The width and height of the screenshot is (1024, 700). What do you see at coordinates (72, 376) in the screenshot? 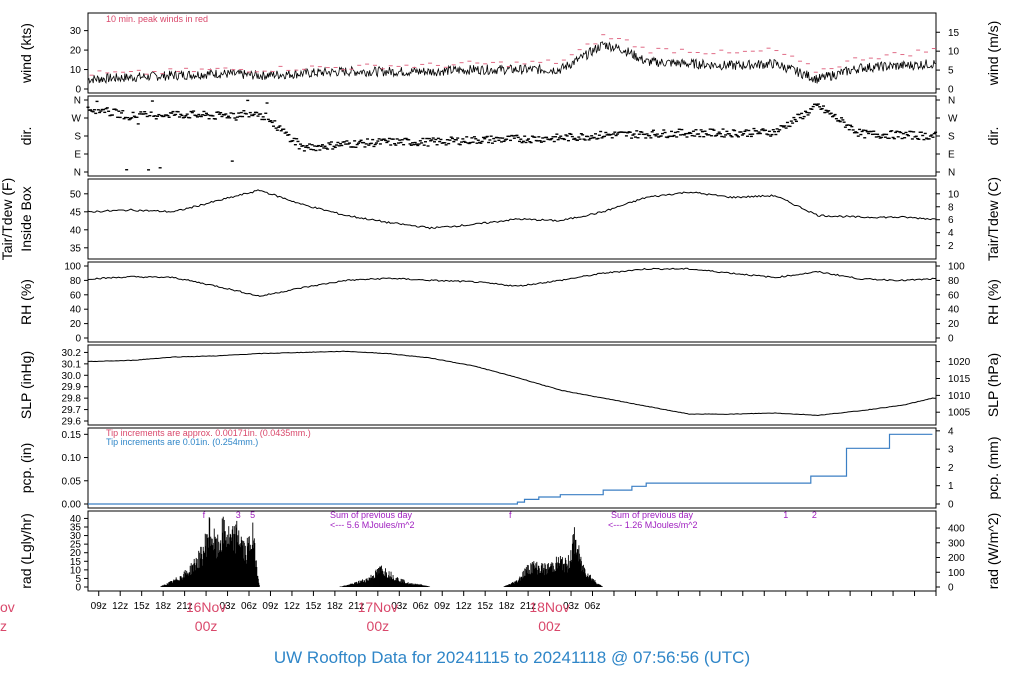
I see `slp-ytick-label: 30.0` at bounding box center [72, 376].